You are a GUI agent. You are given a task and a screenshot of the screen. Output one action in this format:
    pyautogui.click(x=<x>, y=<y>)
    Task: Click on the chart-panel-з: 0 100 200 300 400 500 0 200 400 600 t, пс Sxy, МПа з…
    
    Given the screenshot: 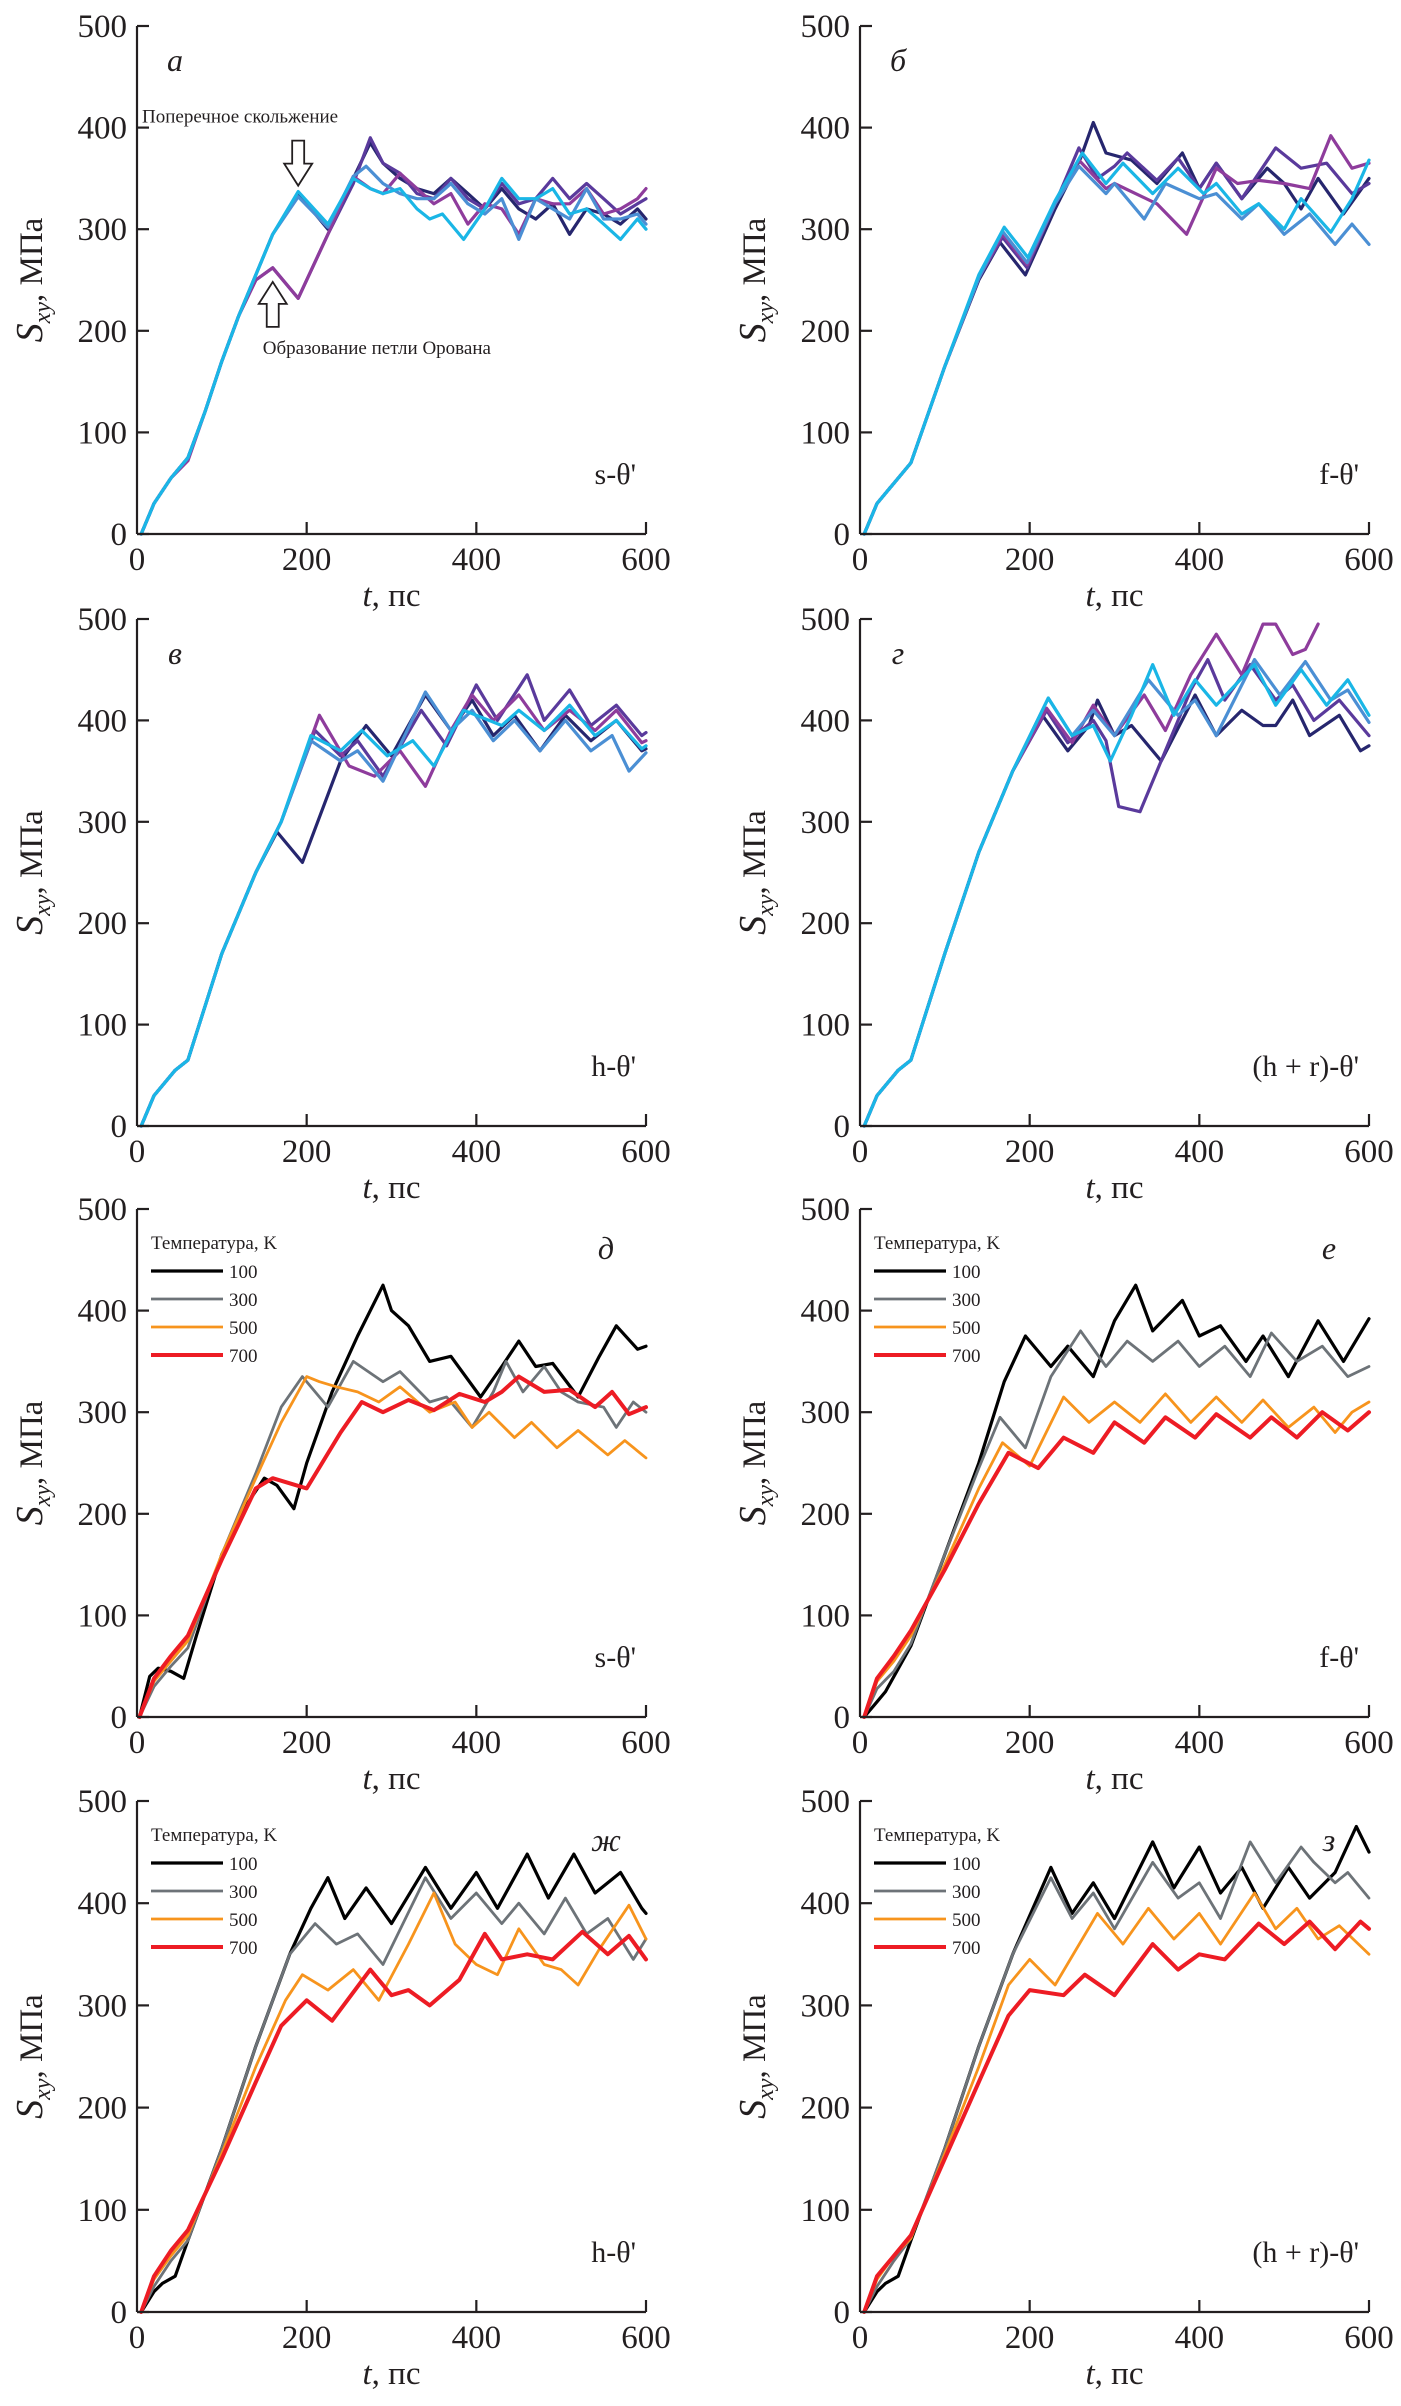 What is the action you would take?
    pyautogui.click(x=1063, y=2088)
    